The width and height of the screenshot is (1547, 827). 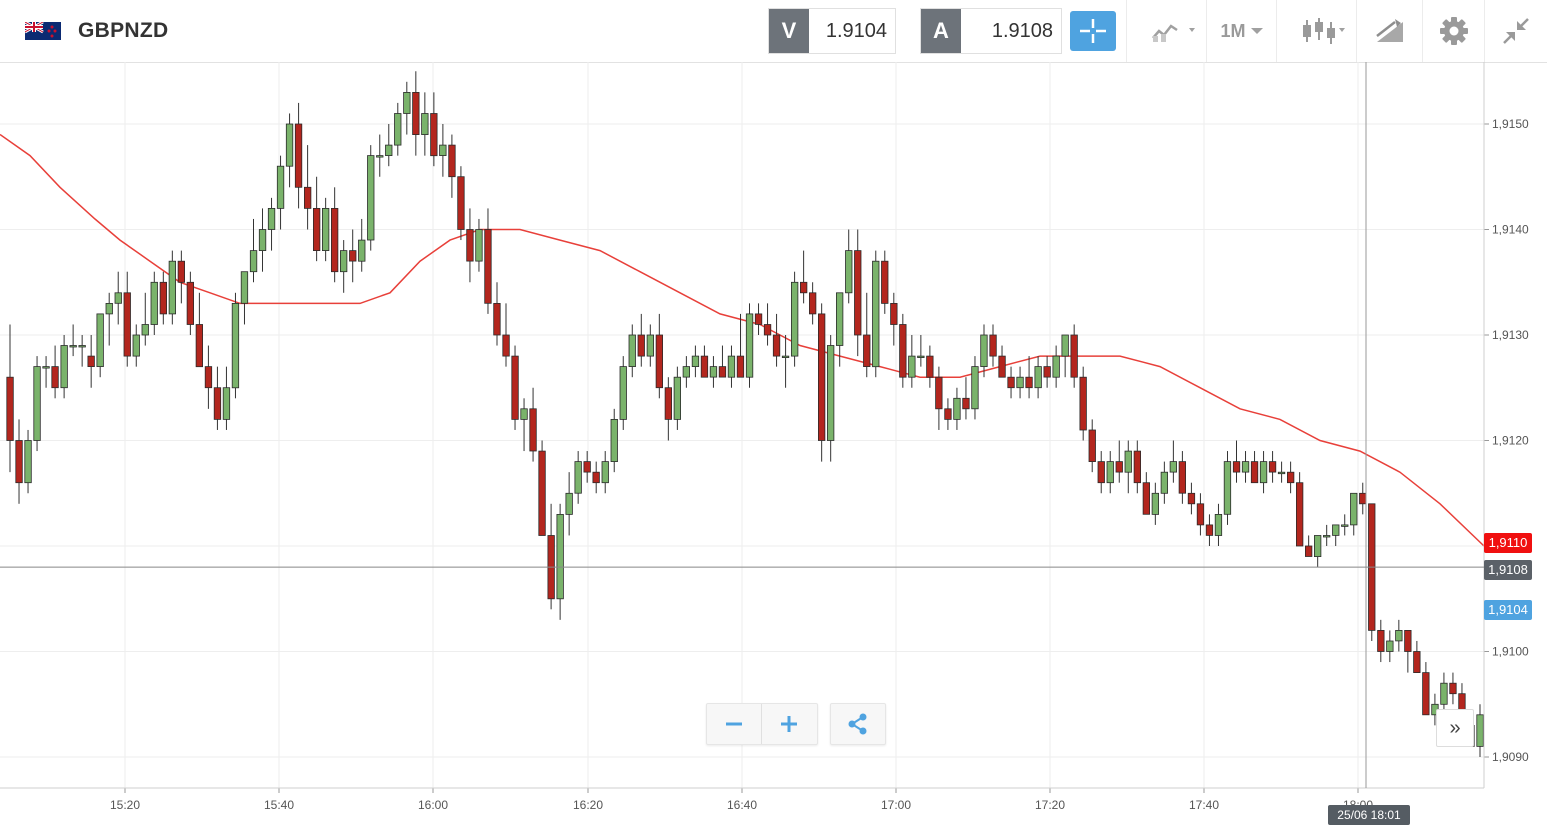 What do you see at coordinates (433, 805) in the screenshot?
I see `x-tick-label: 16:00` at bounding box center [433, 805].